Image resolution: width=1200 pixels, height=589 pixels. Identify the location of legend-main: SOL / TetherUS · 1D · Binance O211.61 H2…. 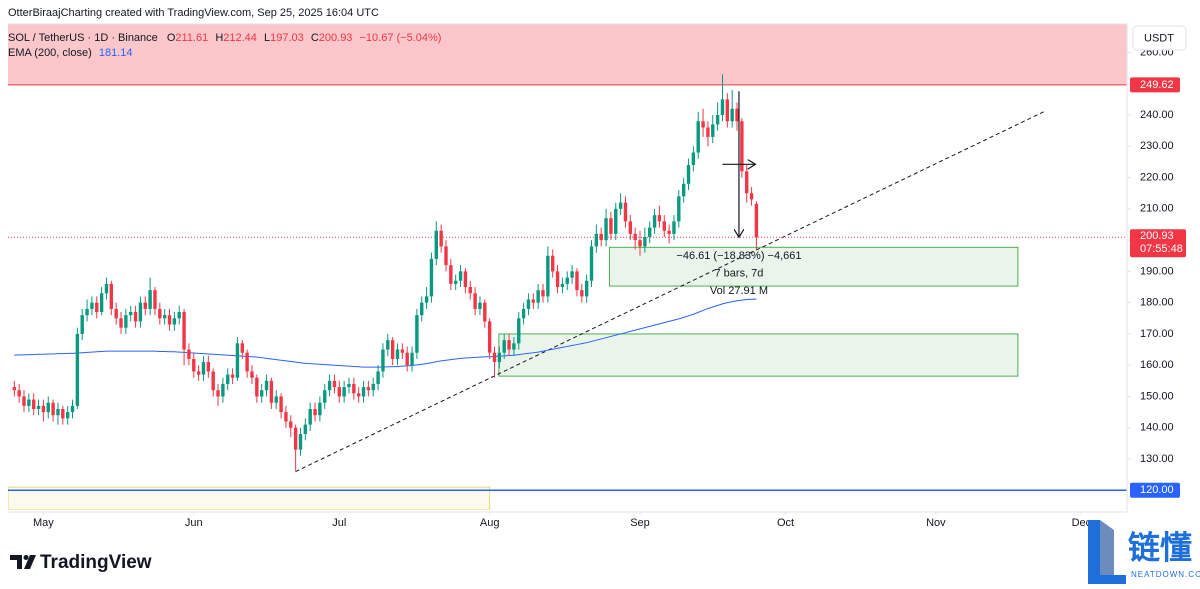
(224, 38).